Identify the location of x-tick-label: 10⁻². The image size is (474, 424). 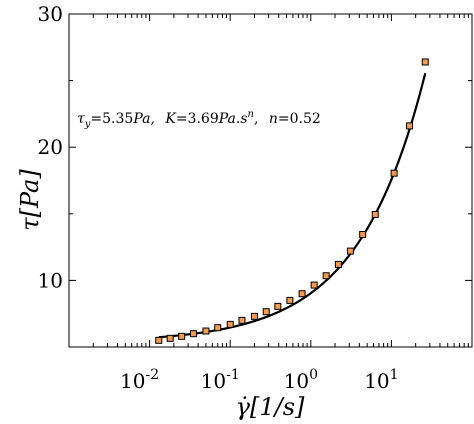
(139, 380).